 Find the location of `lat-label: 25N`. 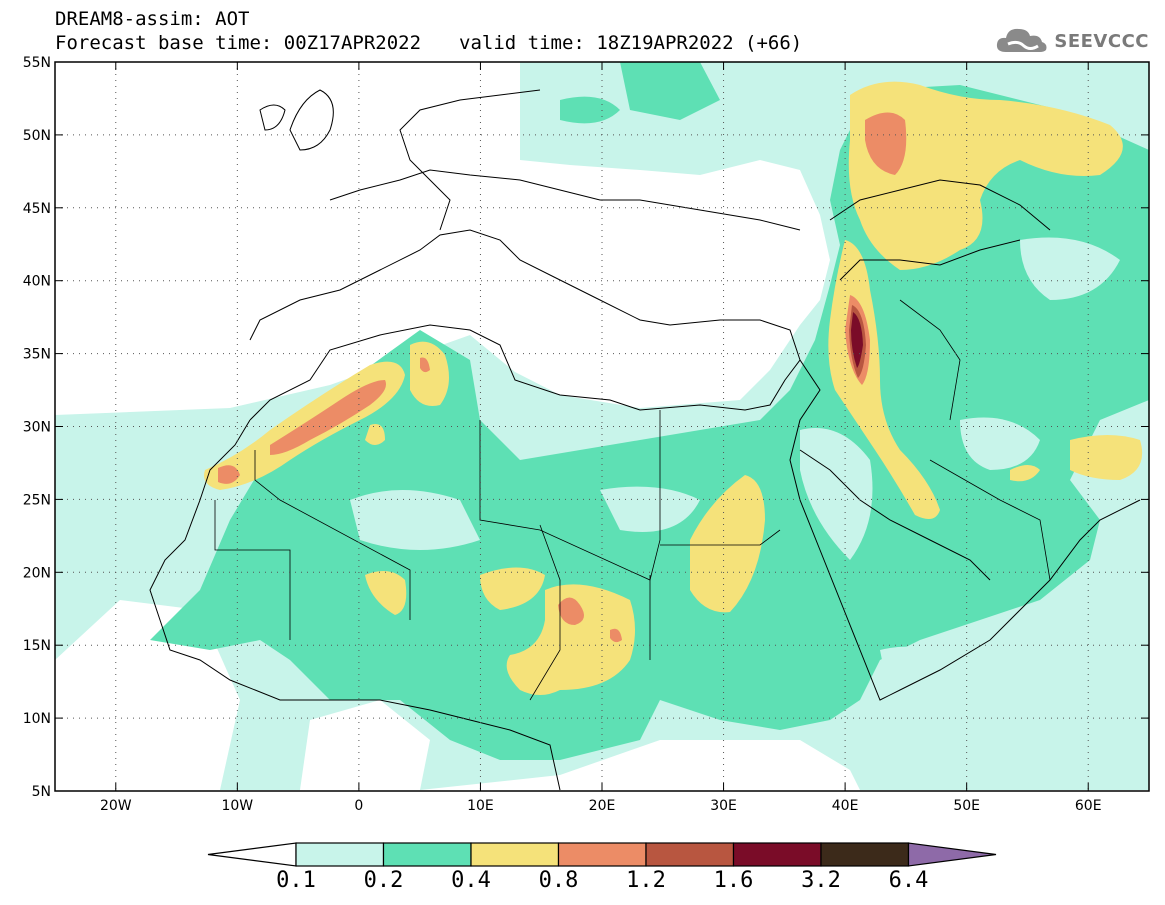

lat-label: 25N is located at coordinates (37, 500).